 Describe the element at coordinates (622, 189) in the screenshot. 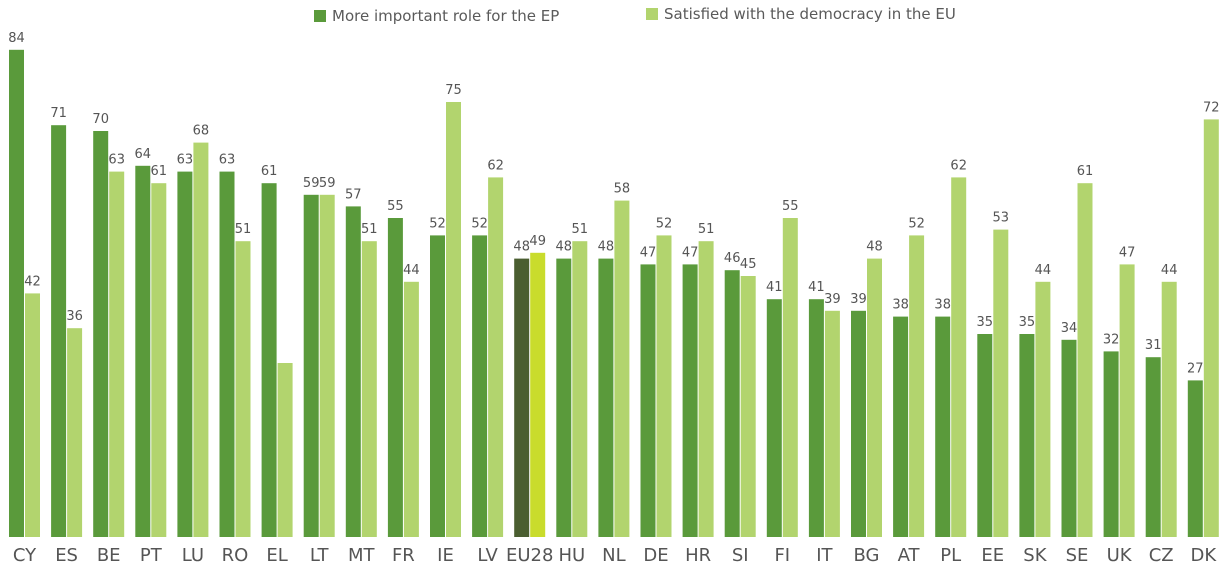

I see `value-label-nl-series-2: 58` at that location.